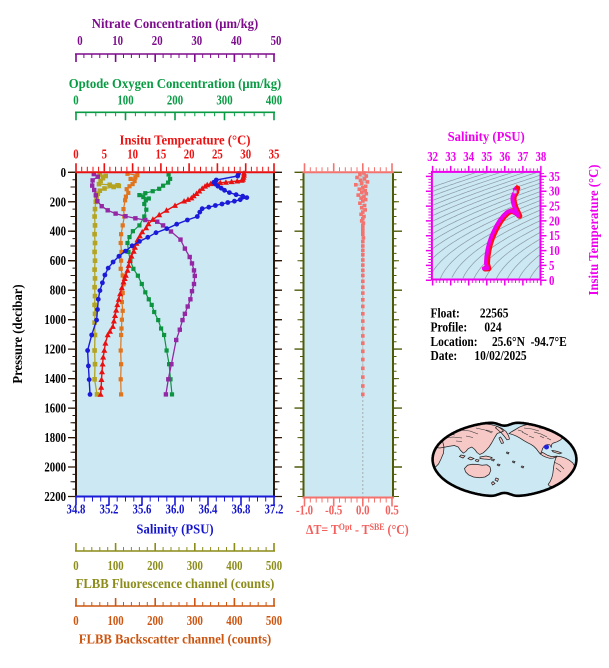  What do you see at coordinates (357, 530) in the screenshot?
I see `svg-text: ΔT= TOpt - TSBE (°C)` at bounding box center [357, 530].